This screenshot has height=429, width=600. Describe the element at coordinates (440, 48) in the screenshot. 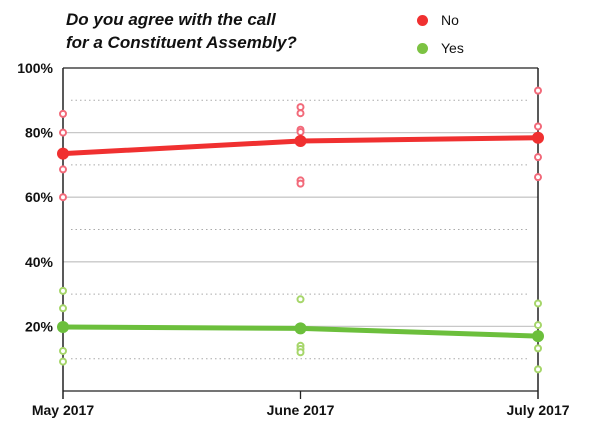

I see `legend-item-yes: Yes` at that location.